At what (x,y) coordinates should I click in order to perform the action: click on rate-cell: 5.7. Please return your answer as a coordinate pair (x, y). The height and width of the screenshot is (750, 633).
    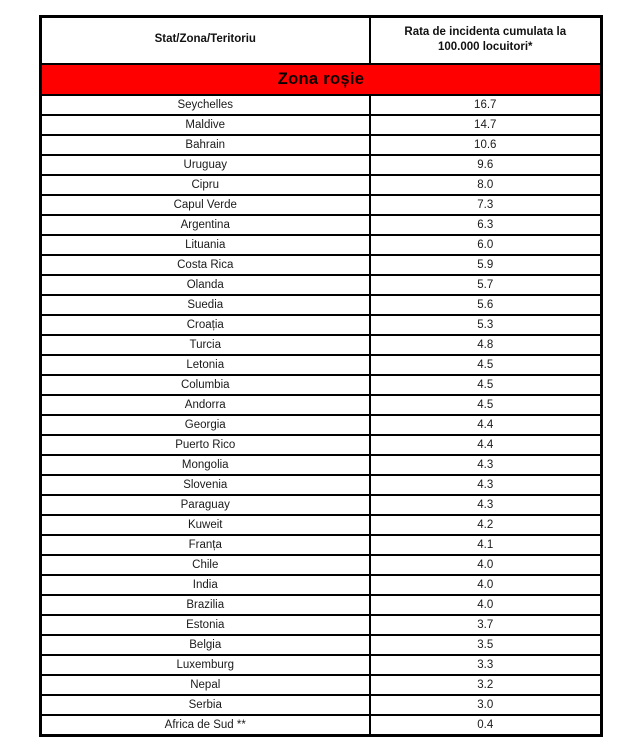
    Looking at the image, I should click on (485, 284).